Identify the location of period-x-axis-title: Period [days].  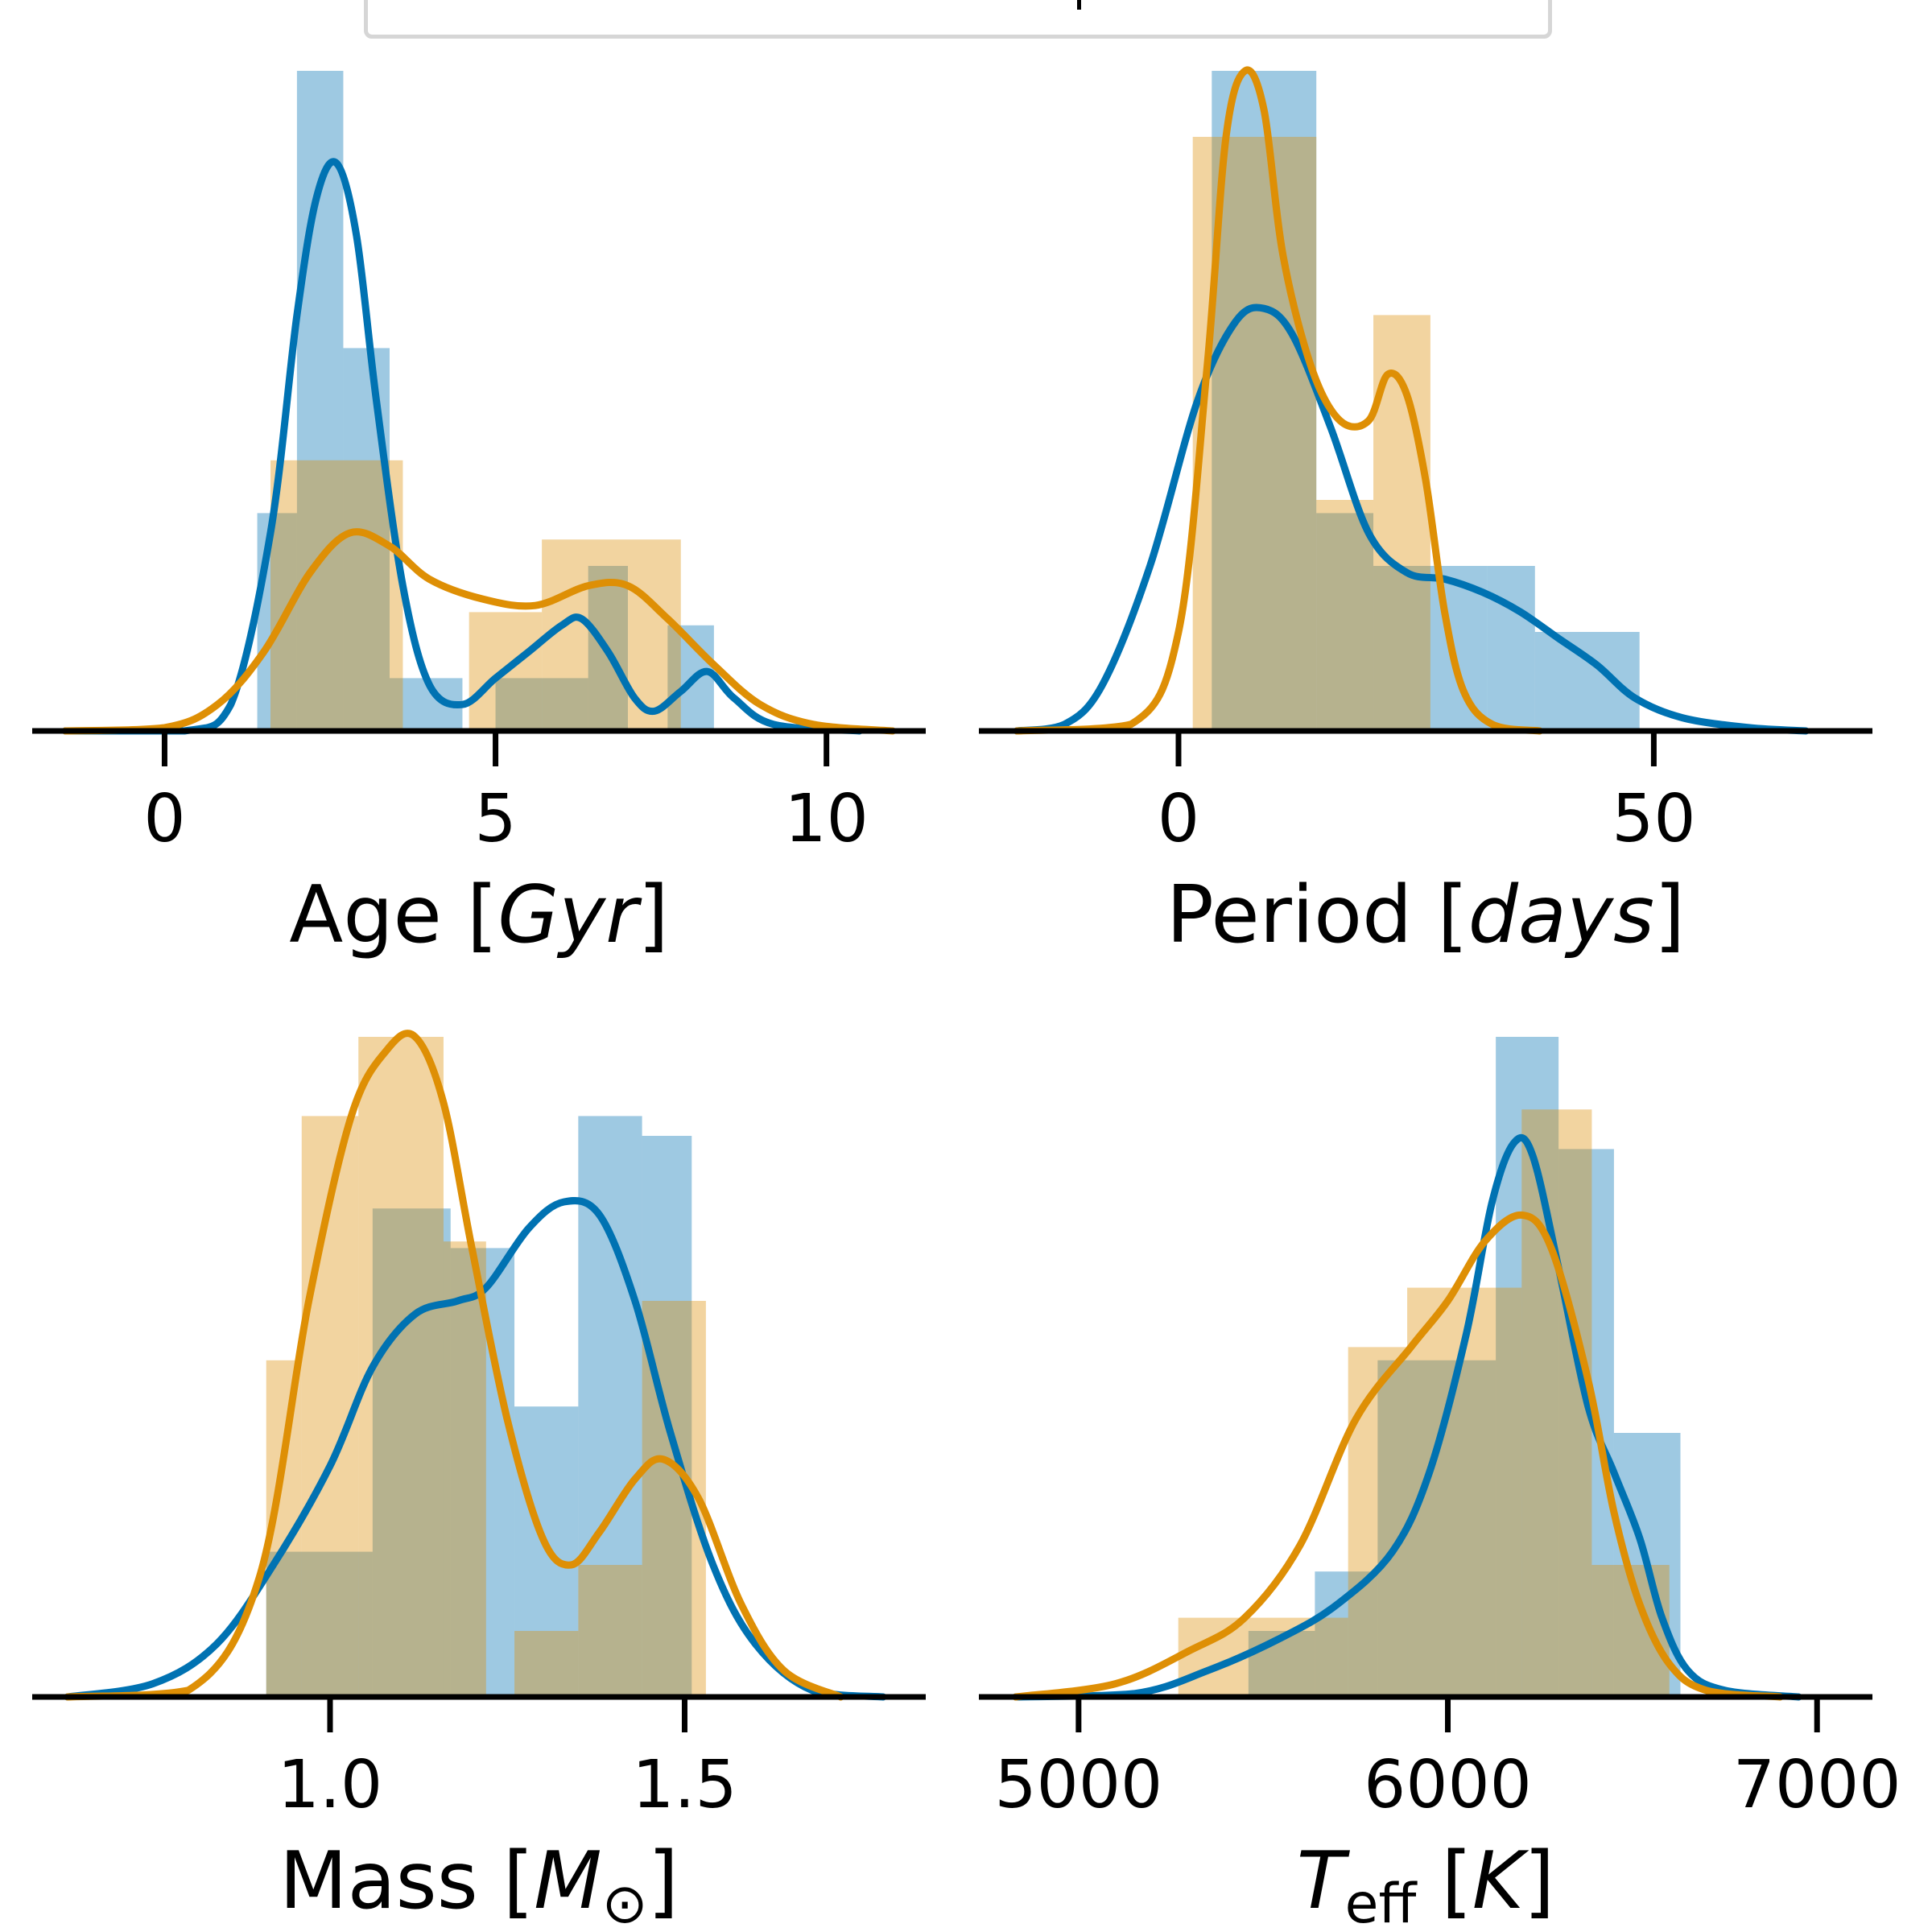
(1426, 915).